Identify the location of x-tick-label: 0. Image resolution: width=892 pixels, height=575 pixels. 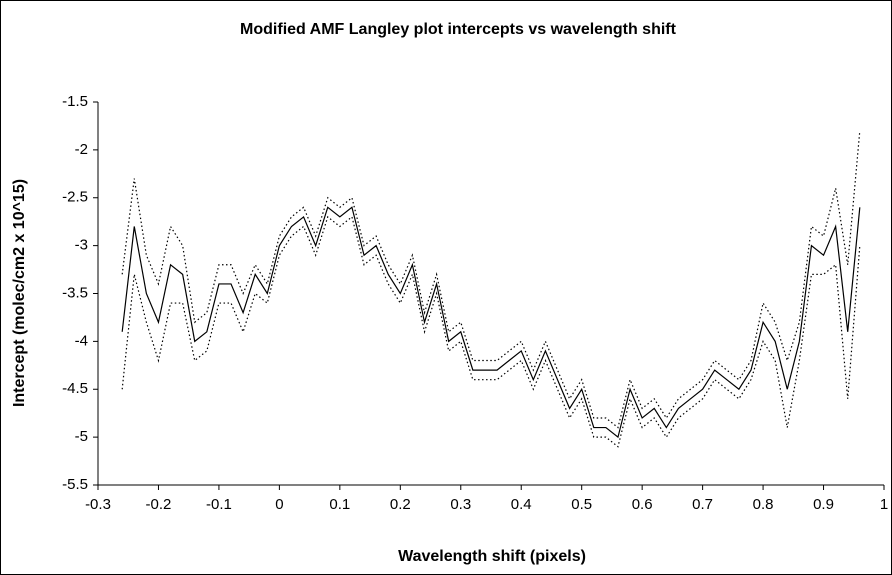
(279, 504).